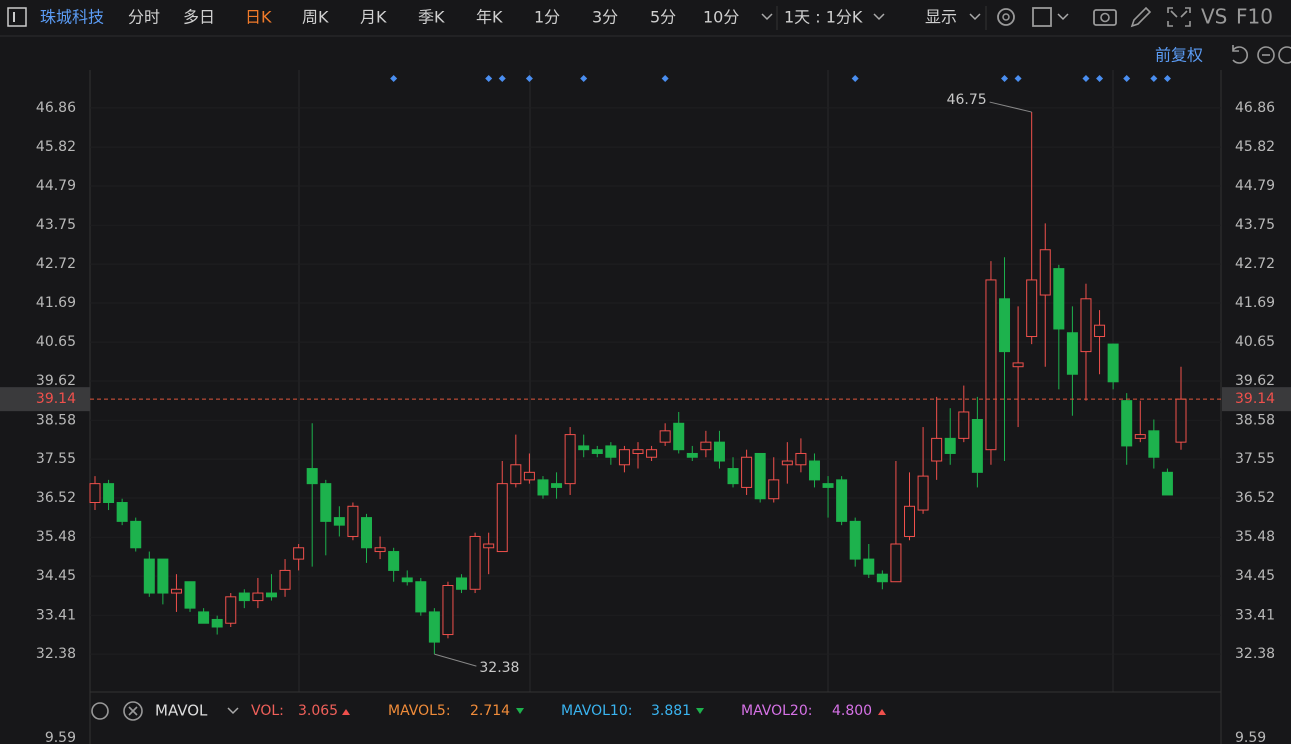 The image size is (1291, 744). What do you see at coordinates (56, 615) in the screenshot?
I see `y-tick-label: 33.41` at bounding box center [56, 615].